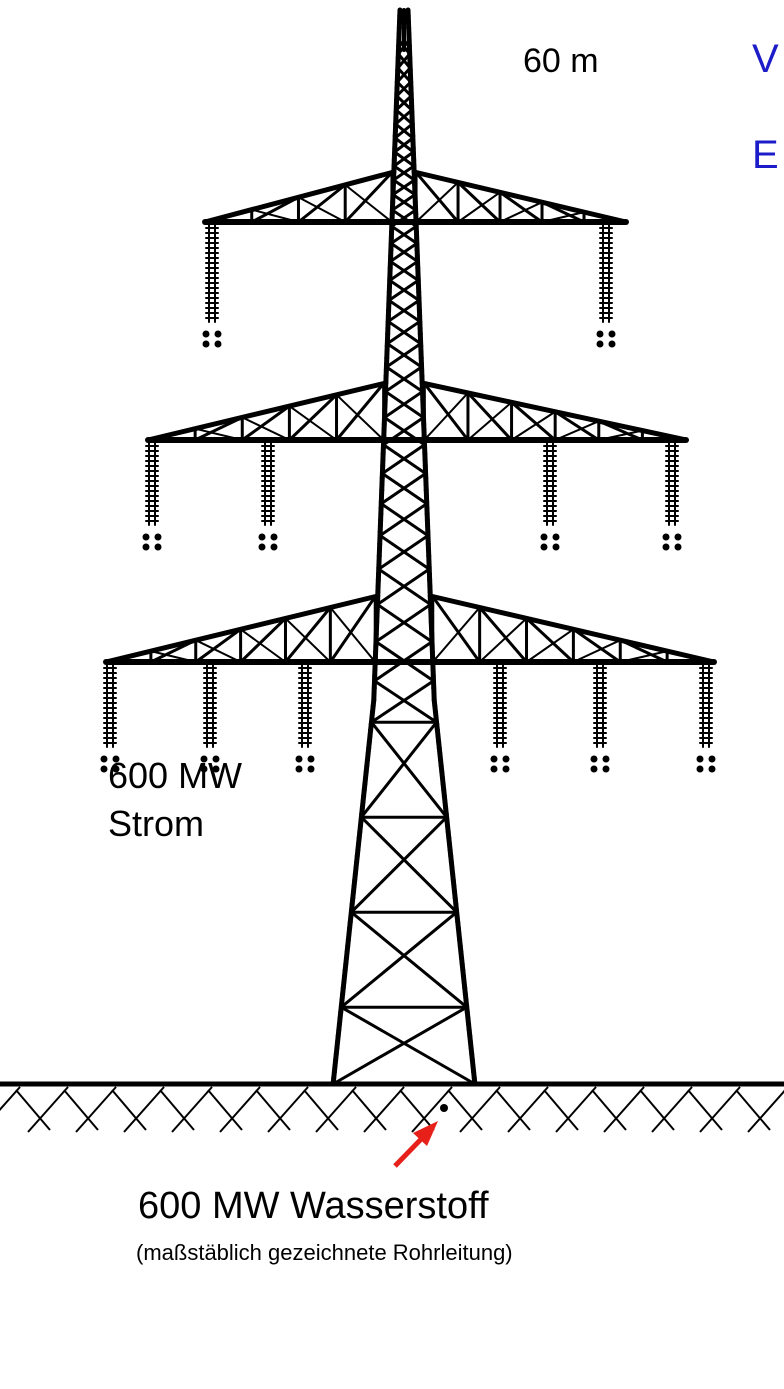  What do you see at coordinates (561, 61) in the screenshot?
I see `height-label: 60 m` at bounding box center [561, 61].